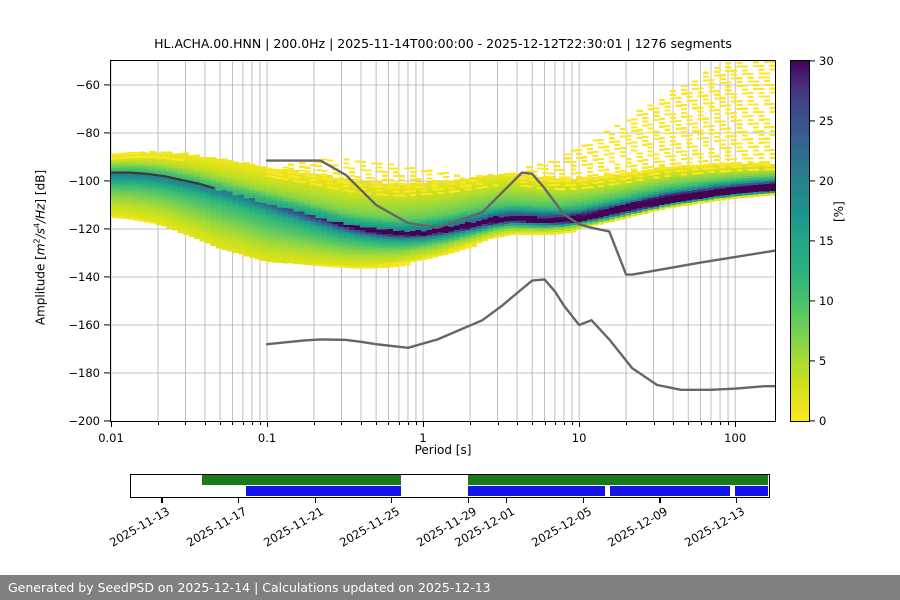  I want to click on coverage-segment-green, so click(302, 480).